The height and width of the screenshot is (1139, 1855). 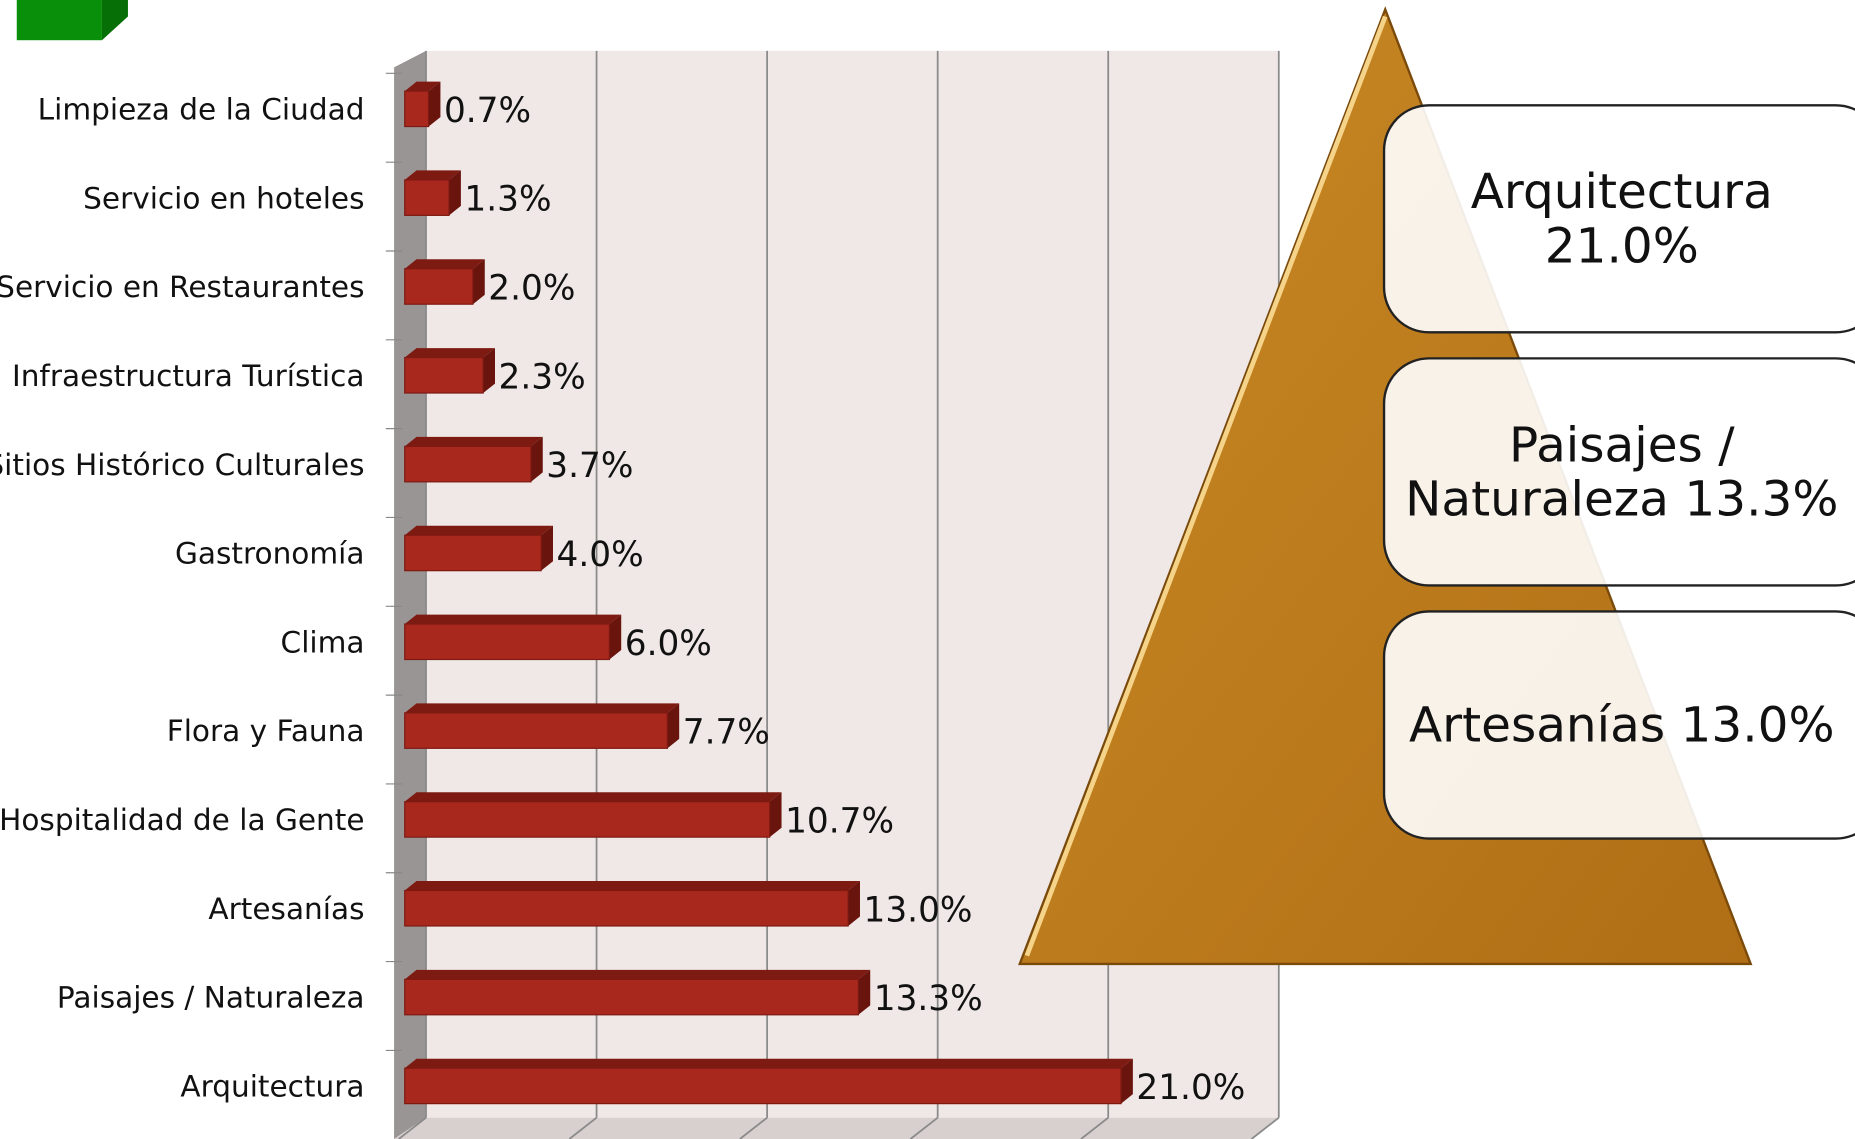 I want to click on category-label: Artesanías, so click(x=286, y=909).